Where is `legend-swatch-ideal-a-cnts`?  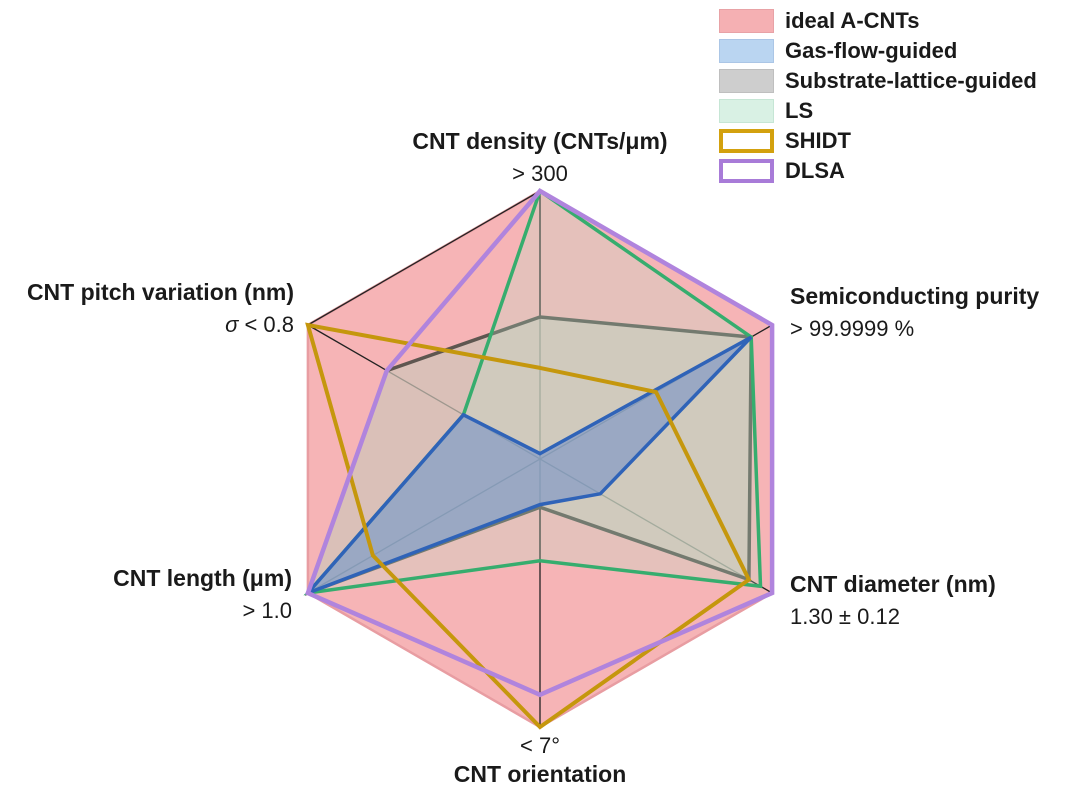
legend-swatch-ideal-a-cnts is located at coordinates (746, 21).